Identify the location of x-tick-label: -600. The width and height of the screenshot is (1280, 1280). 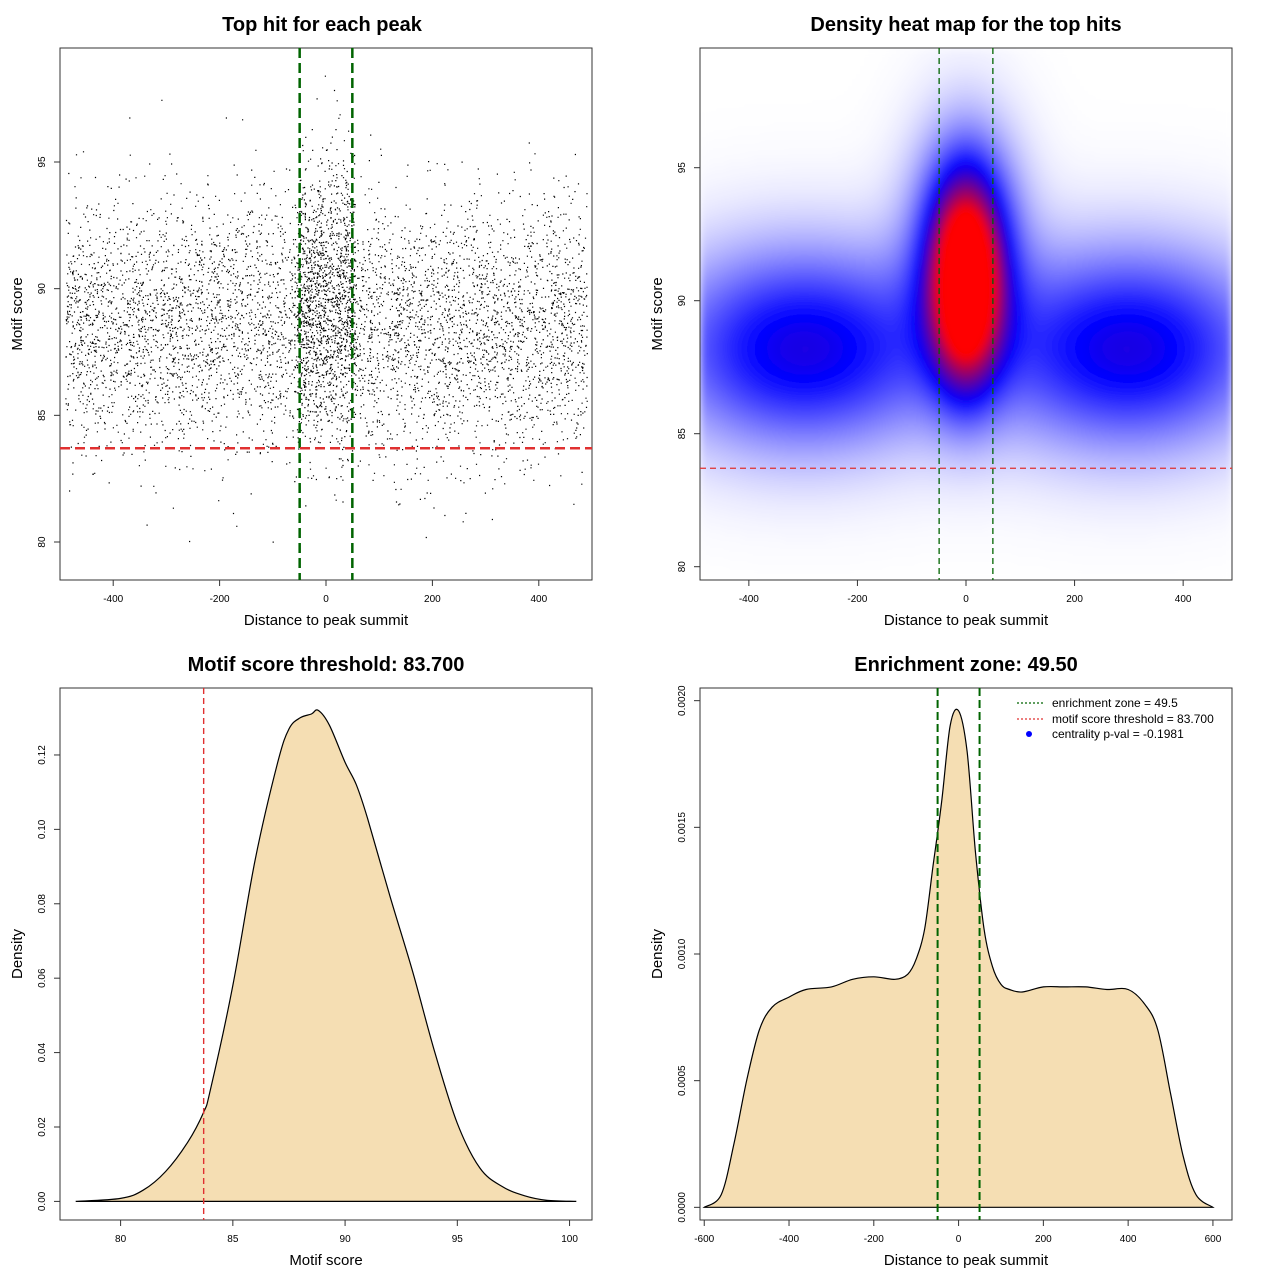
(704, 1239).